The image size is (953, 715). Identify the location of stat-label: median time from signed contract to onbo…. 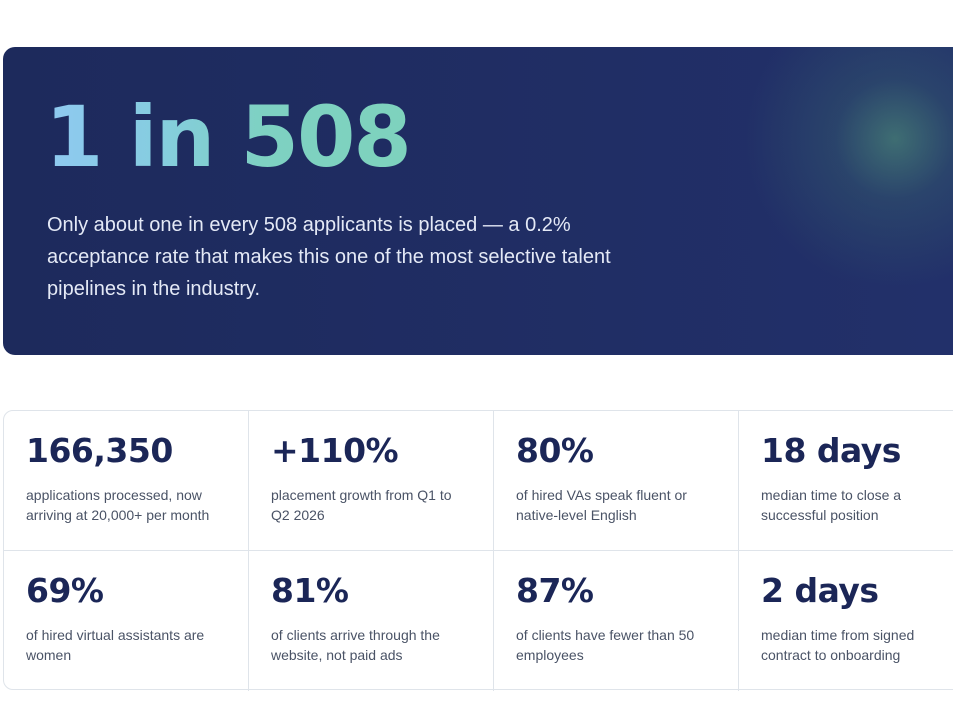
(838, 645).